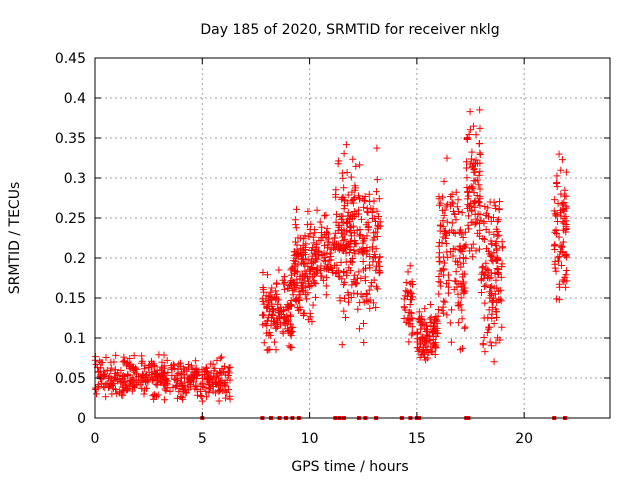 Image resolution: width=640 pixels, height=480 pixels. I want to click on x-tick-label: 20, so click(524, 439).